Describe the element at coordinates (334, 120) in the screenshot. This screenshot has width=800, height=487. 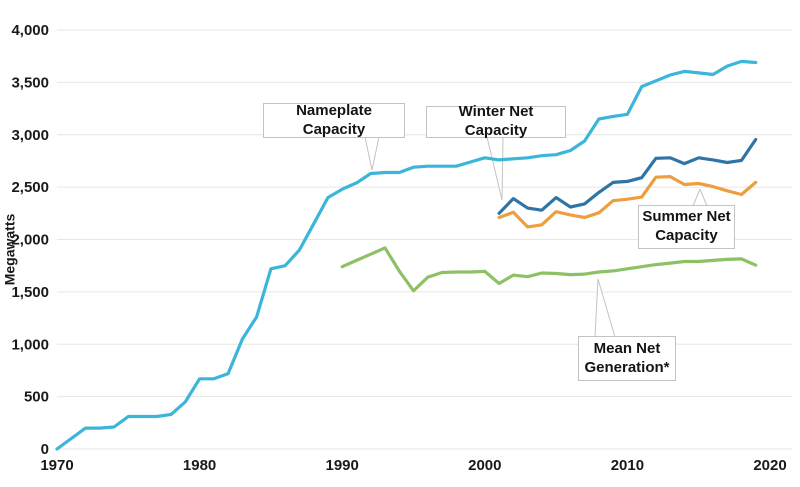
I see `callout-nameplate-capacity: Nameplate Capacity` at that location.